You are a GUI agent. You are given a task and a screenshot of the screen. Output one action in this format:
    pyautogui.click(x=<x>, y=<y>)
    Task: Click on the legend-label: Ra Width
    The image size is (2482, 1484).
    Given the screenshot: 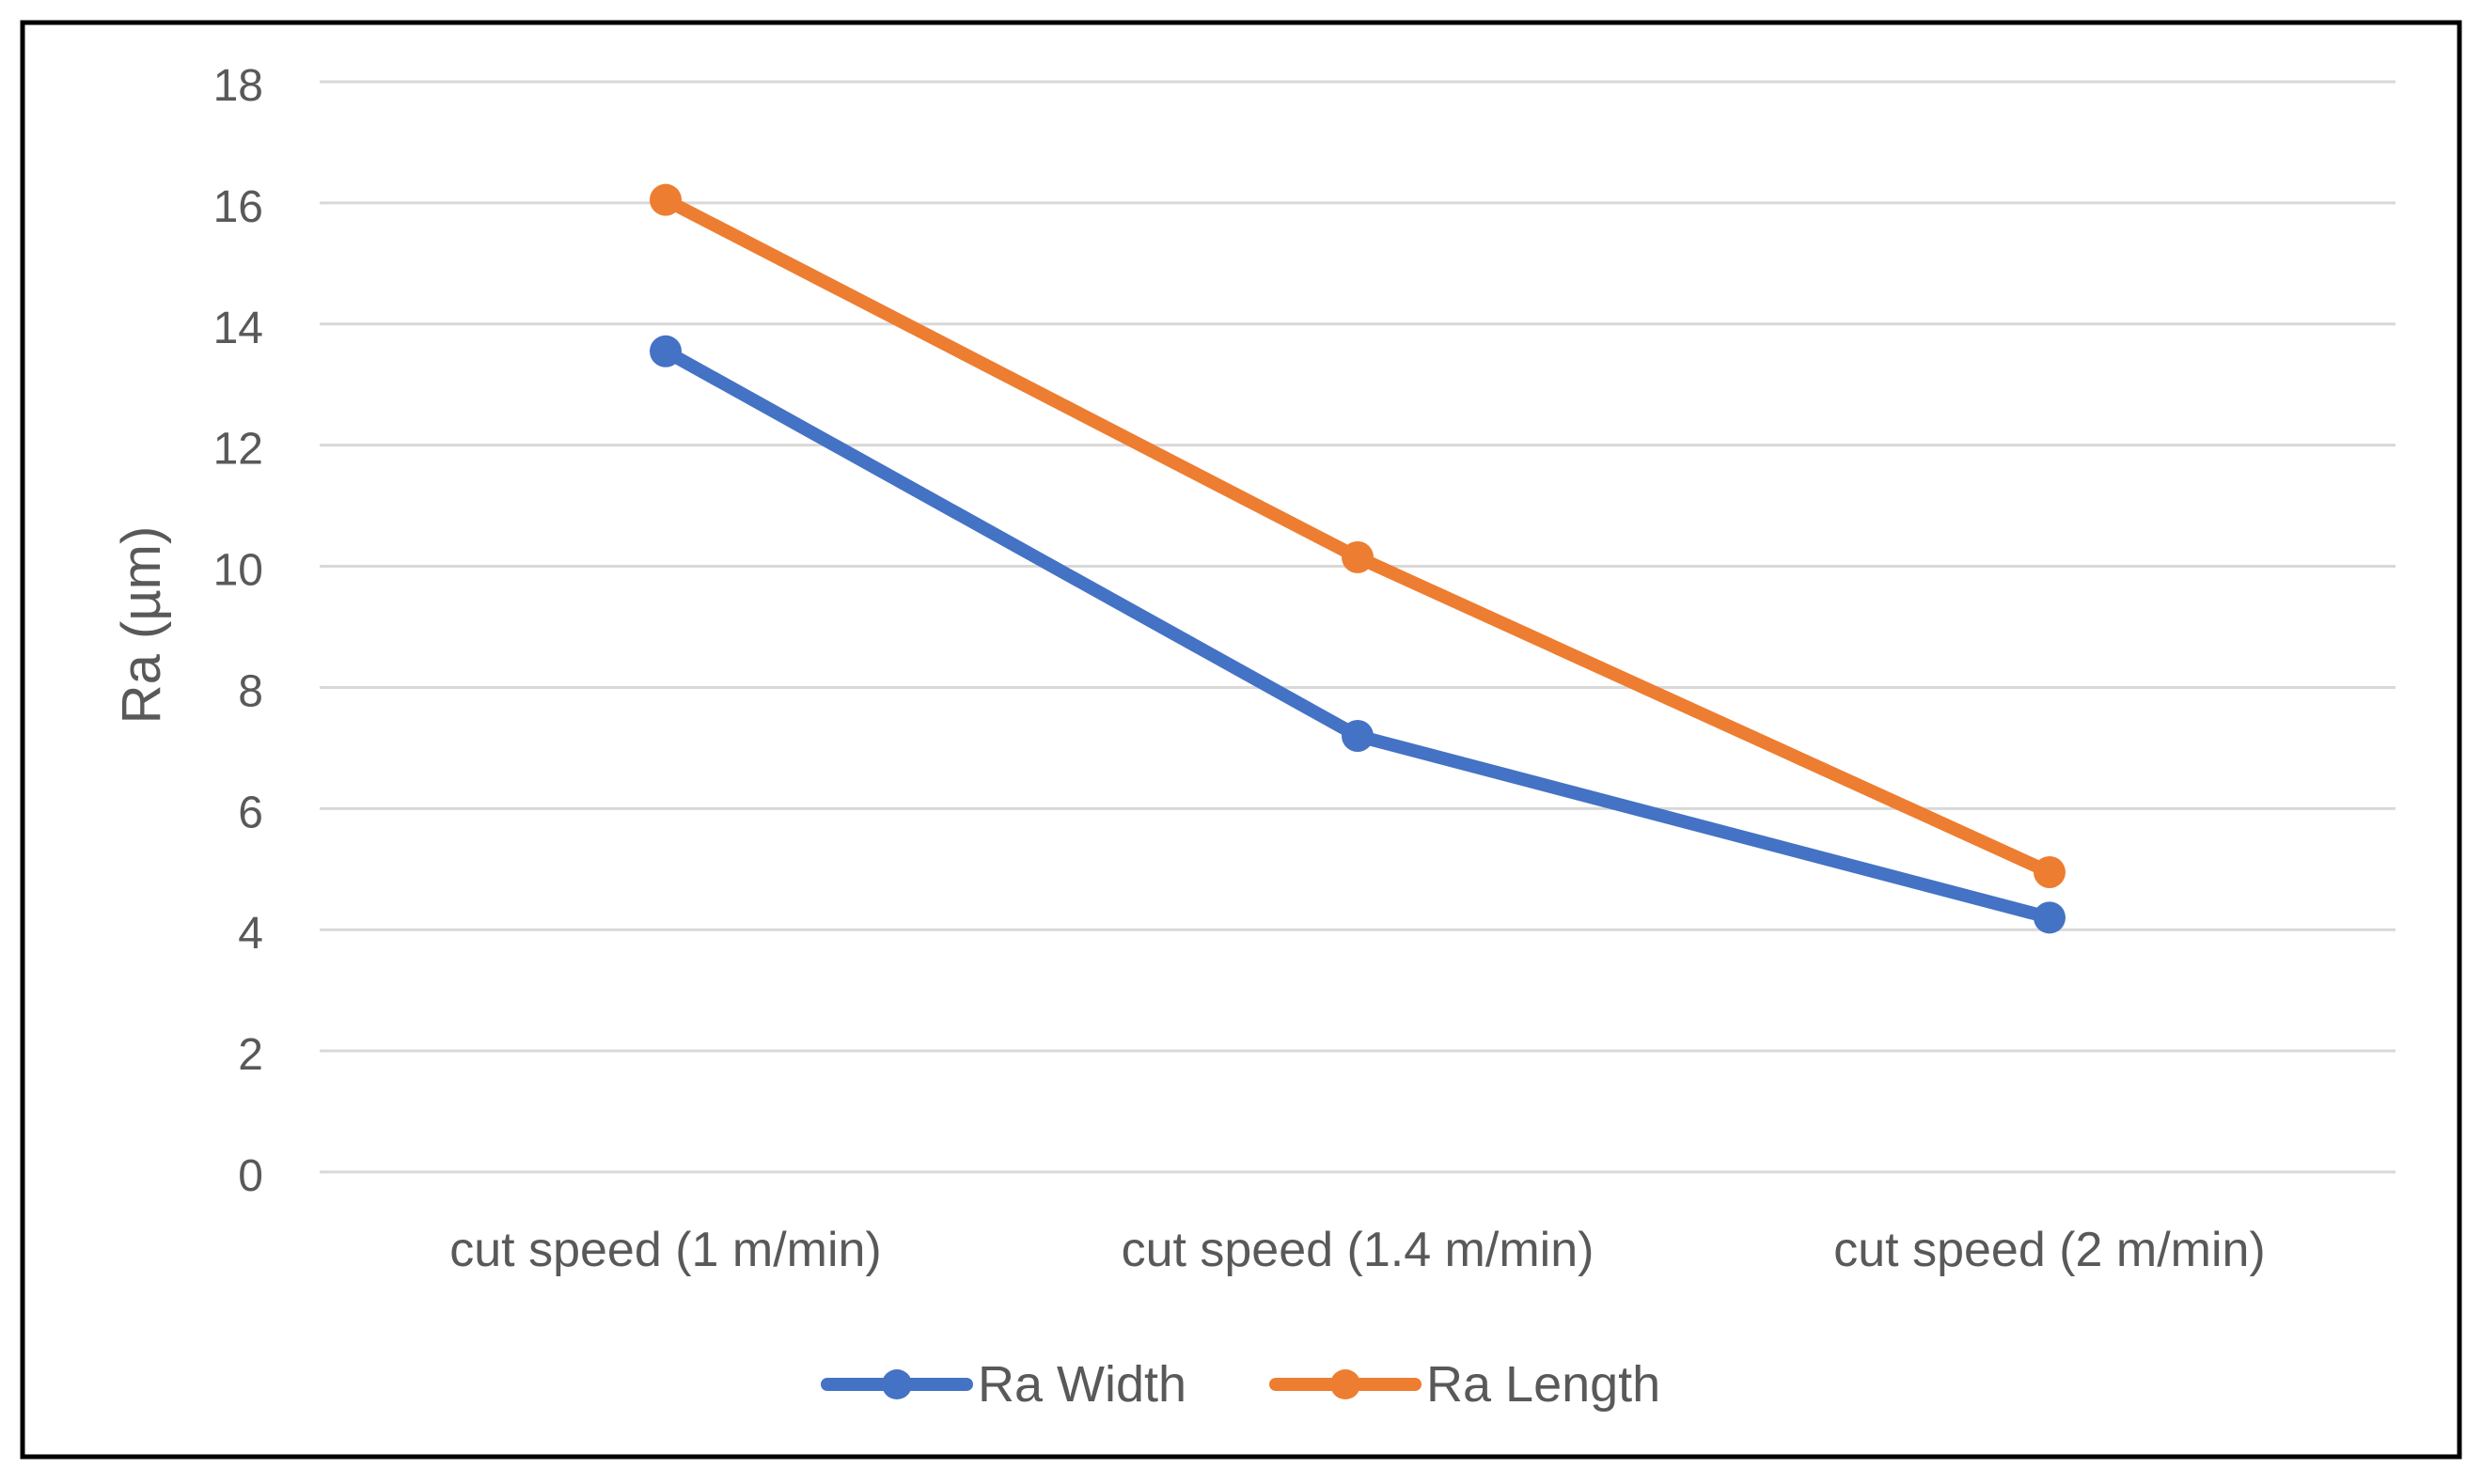 What is the action you would take?
    pyautogui.click(x=1082, y=1384)
    